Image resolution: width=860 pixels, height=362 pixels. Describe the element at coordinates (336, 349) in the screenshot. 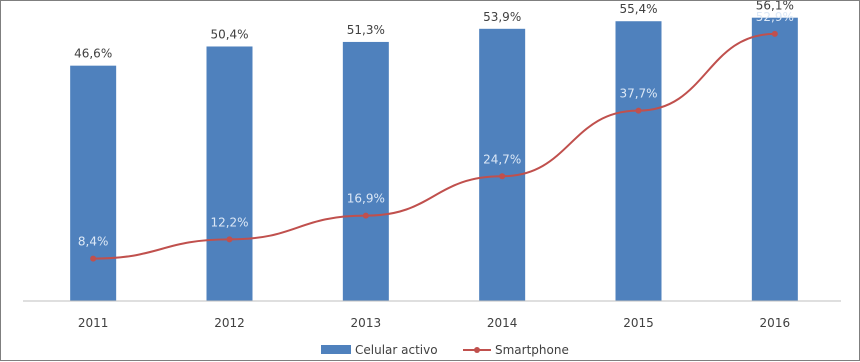

I see `legend-swatch-celular-activo` at that location.